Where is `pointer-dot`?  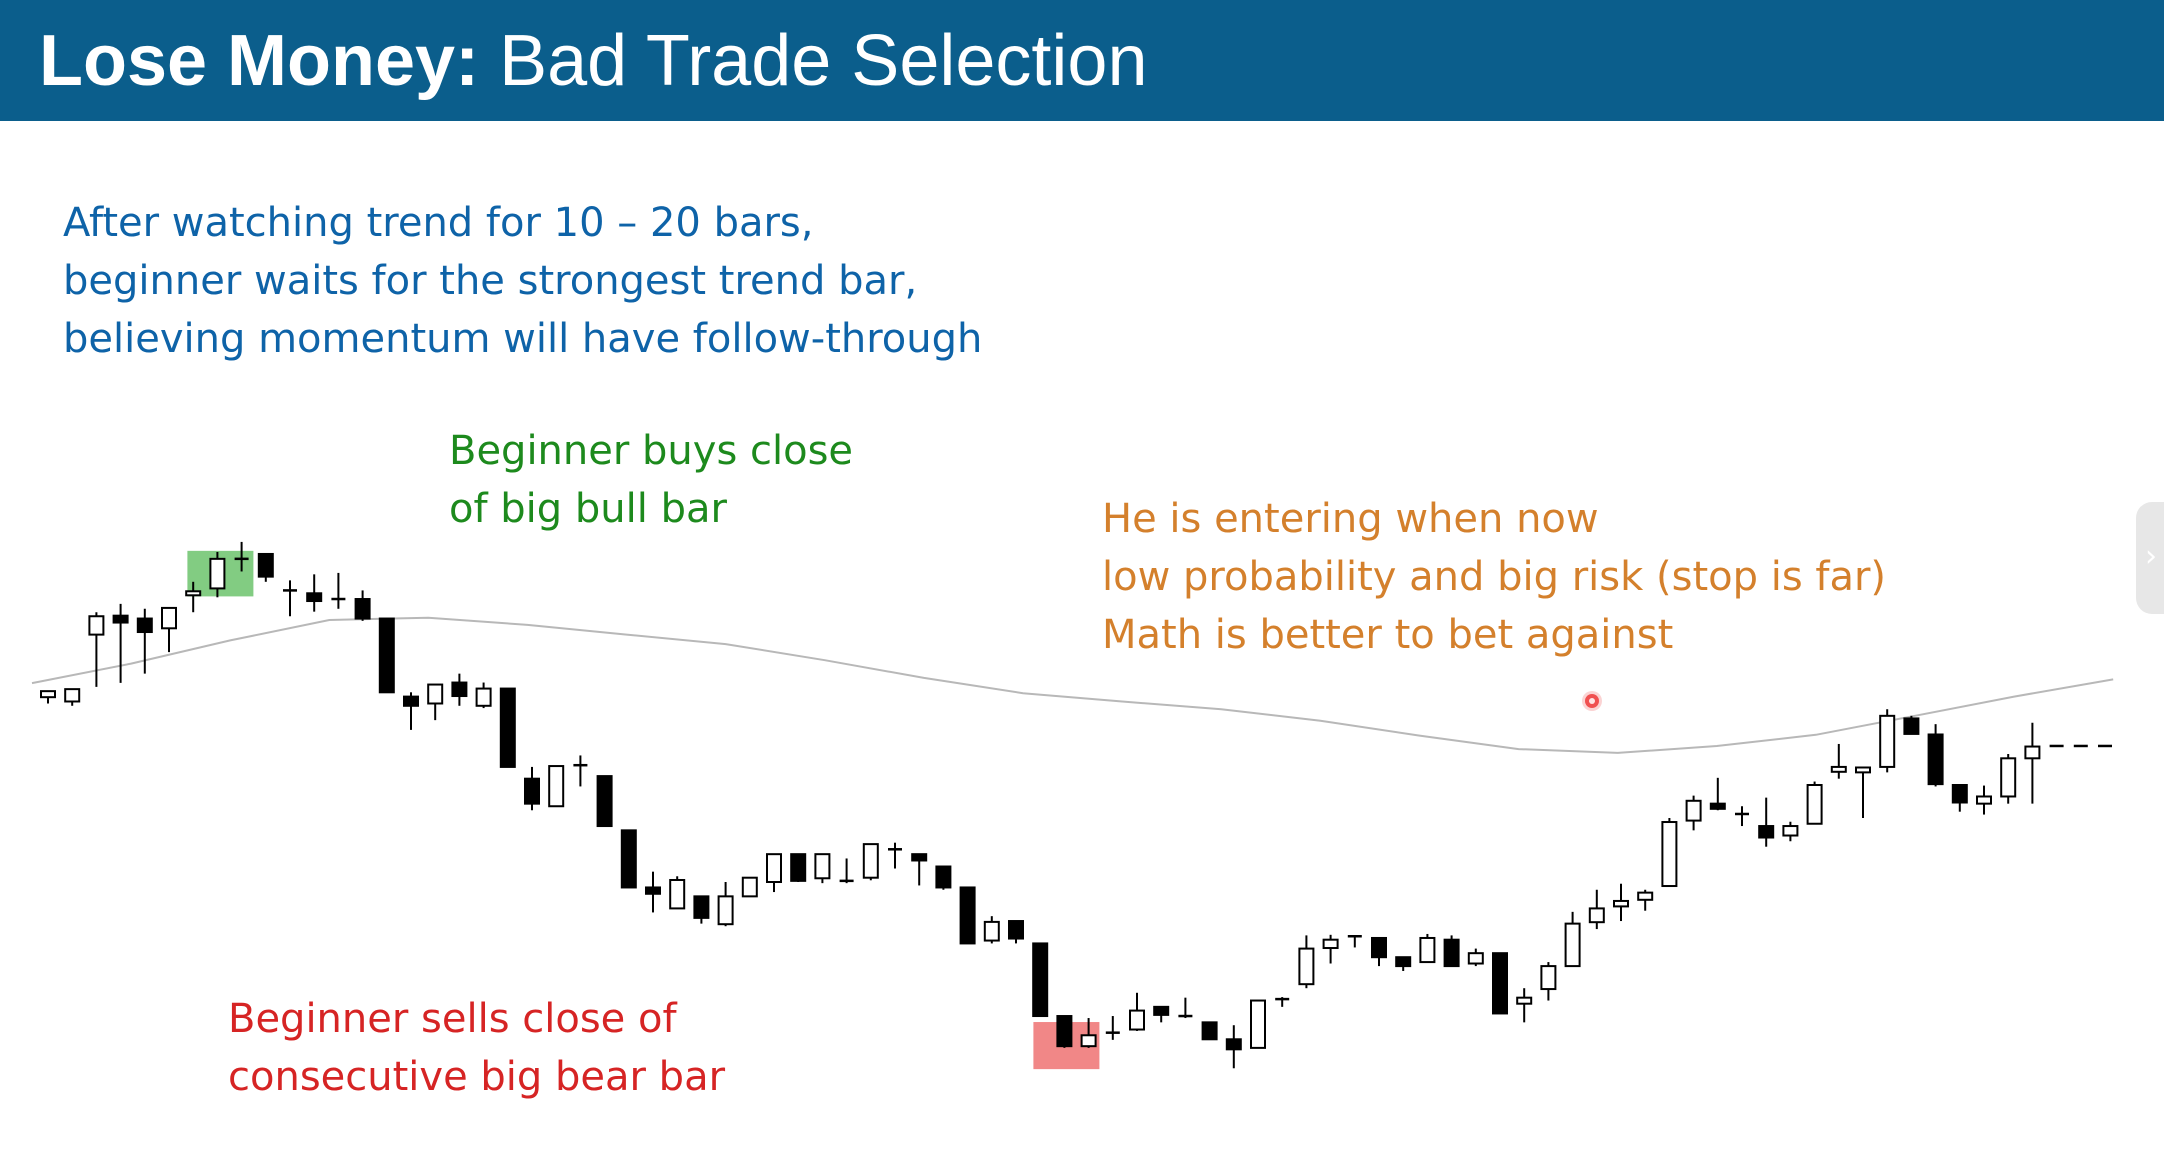
pointer-dot is located at coordinates (1592, 701).